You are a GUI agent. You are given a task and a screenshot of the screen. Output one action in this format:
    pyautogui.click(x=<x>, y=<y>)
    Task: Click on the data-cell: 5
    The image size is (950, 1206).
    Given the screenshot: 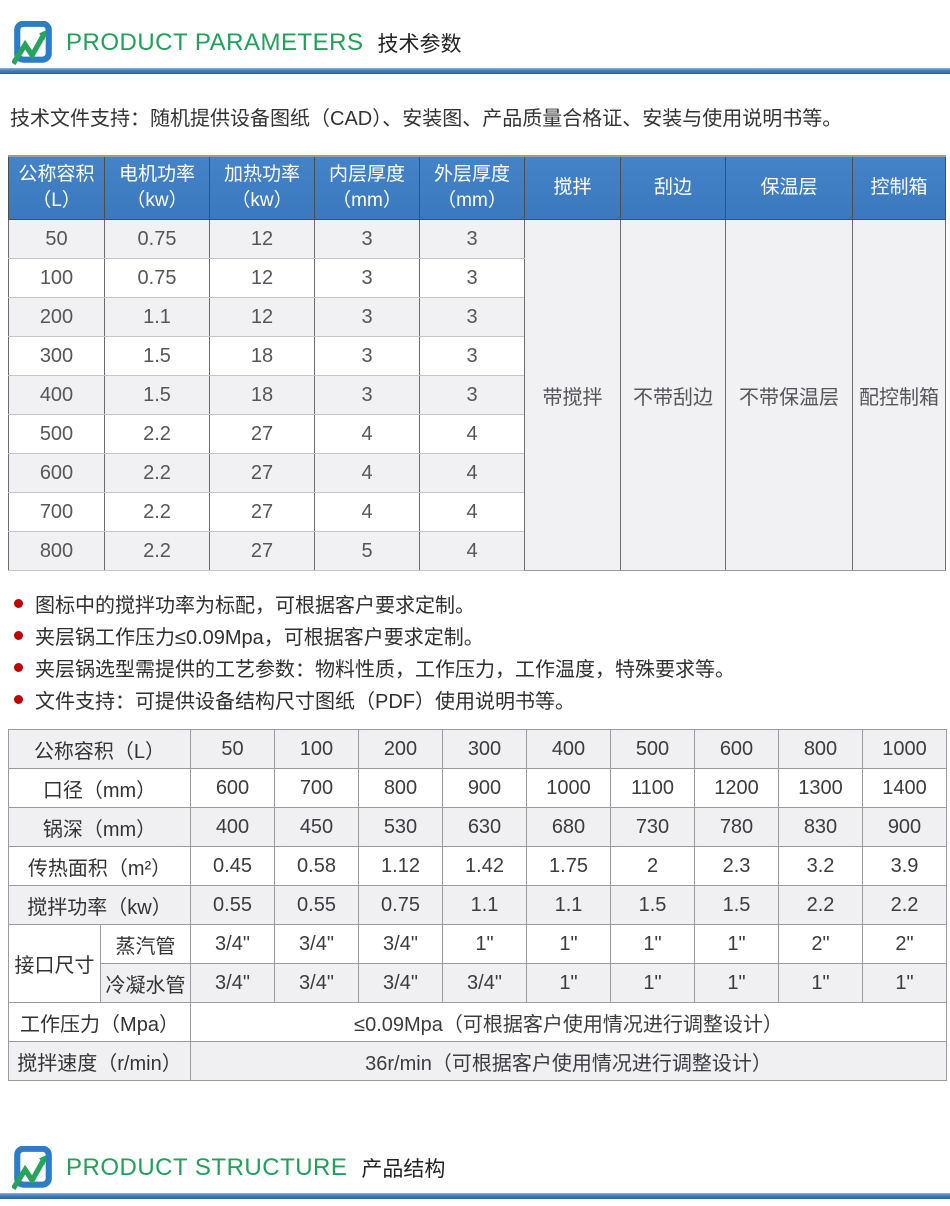 What is the action you would take?
    pyautogui.click(x=367, y=551)
    